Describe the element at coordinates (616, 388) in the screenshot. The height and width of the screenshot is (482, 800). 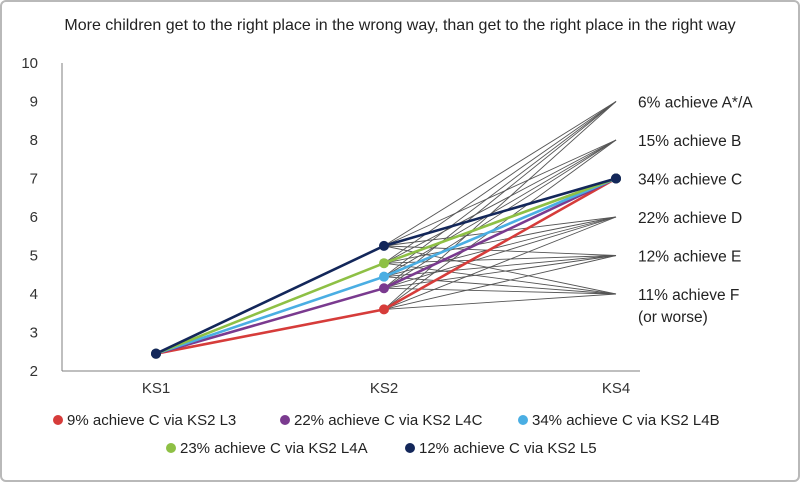
I see `x-tick-label: KS4` at that location.